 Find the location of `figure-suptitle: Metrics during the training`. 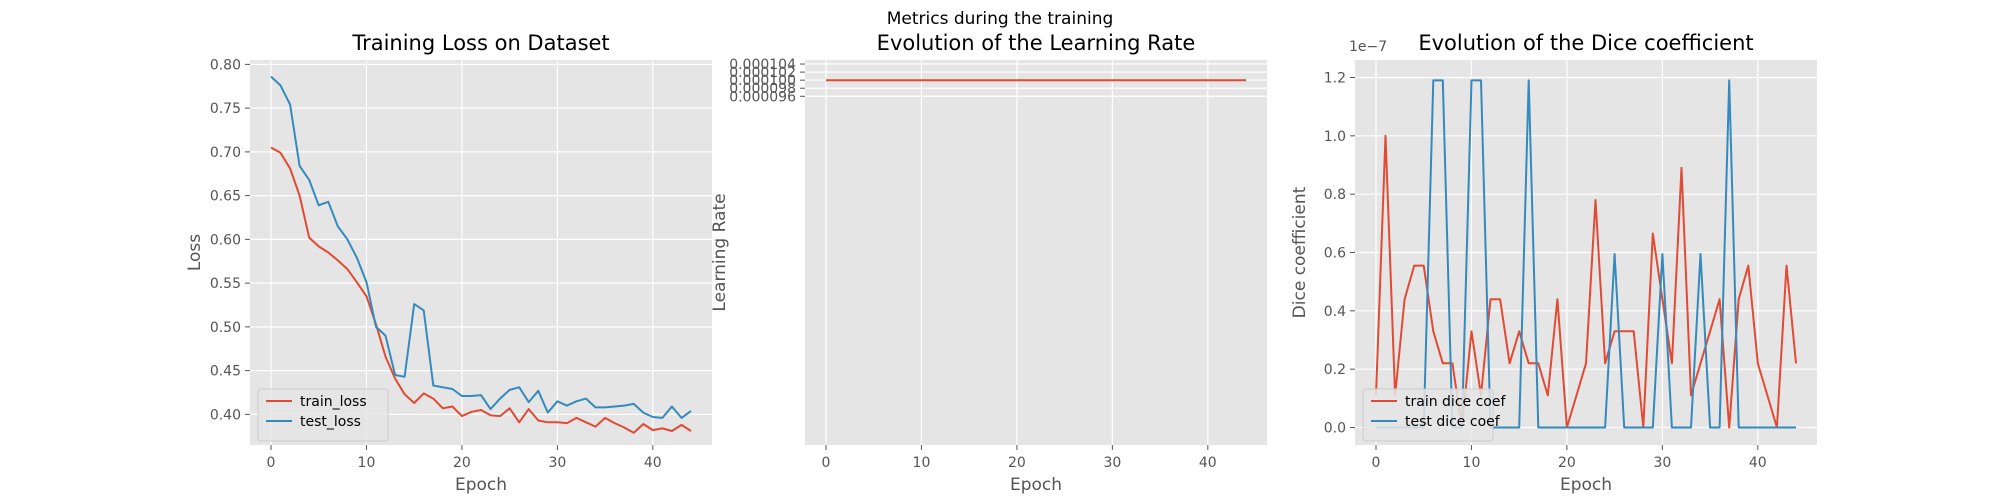

figure-suptitle: Metrics during the training is located at coordinates (1000, 19).